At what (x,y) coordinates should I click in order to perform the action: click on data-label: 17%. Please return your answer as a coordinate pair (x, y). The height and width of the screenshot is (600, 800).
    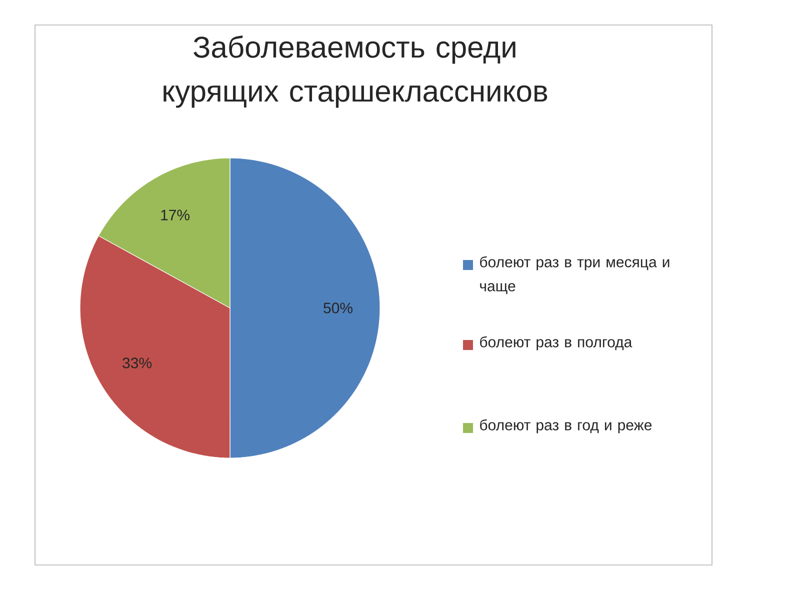
    Looking at the image, I should click on (175, 215).